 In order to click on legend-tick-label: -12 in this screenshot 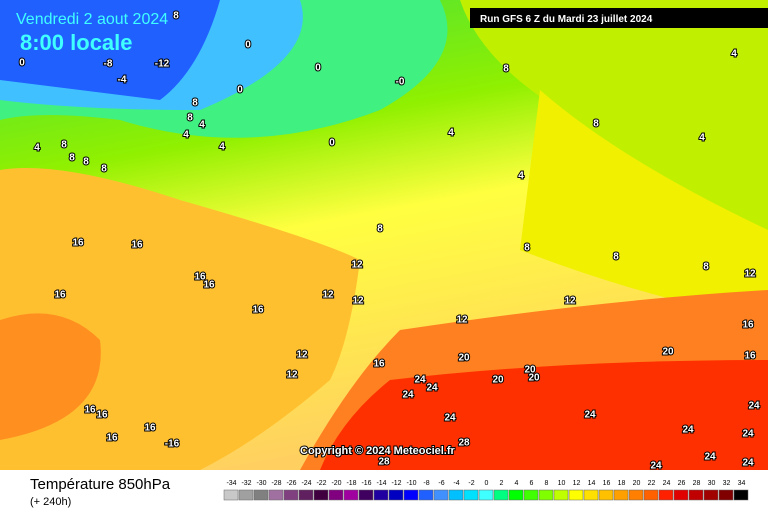, I will do `click(396, 483)`.